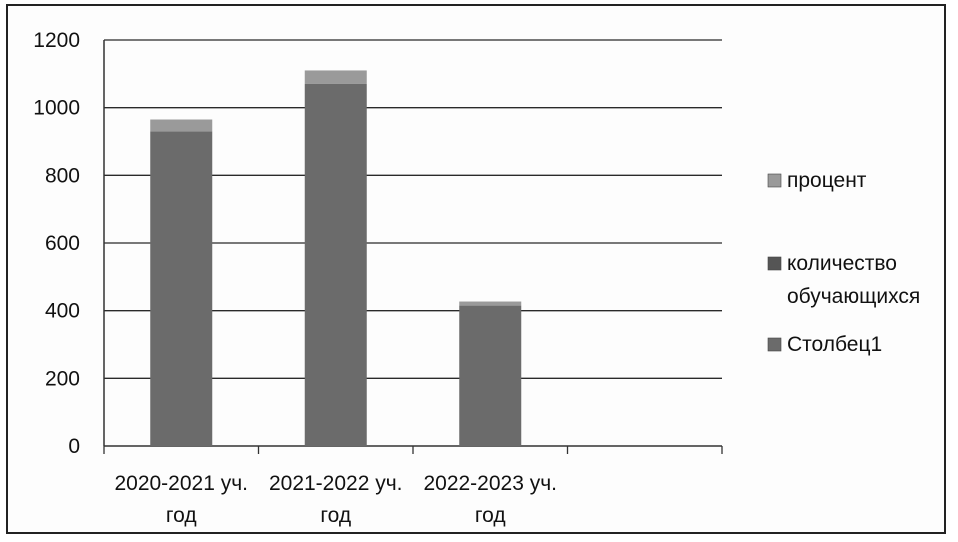  I want to click on x-category-label: 2021-2022 уч., so click(336, 483).